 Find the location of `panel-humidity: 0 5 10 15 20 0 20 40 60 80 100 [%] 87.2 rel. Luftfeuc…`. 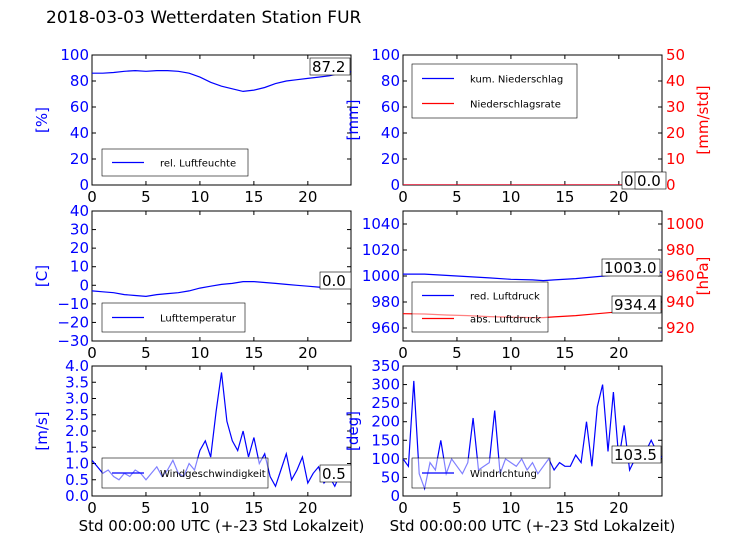

panel-humidity: 0 5 10 15 20 0 20 40 60 80 100 [%] 87.2 rel. Luftfeuc… is located at coordinates (192, 126).